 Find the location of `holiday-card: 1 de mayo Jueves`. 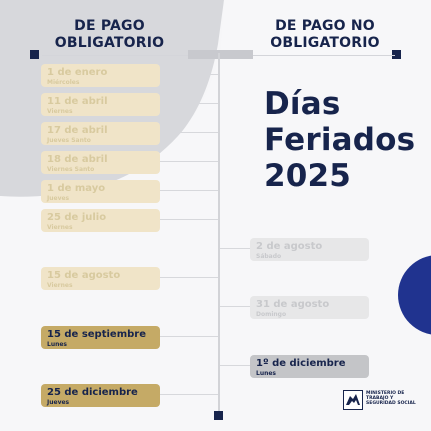

holiday-card: 1 de mayo Jueves is located at coordinates (100, 191).